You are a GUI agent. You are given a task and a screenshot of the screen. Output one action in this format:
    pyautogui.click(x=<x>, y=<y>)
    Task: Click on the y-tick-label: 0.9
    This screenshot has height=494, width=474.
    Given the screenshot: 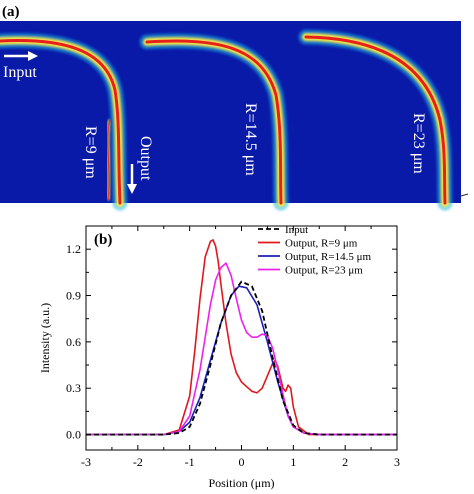 What is the action you would take?
    pyautogui.click(x=73, y=296)
    